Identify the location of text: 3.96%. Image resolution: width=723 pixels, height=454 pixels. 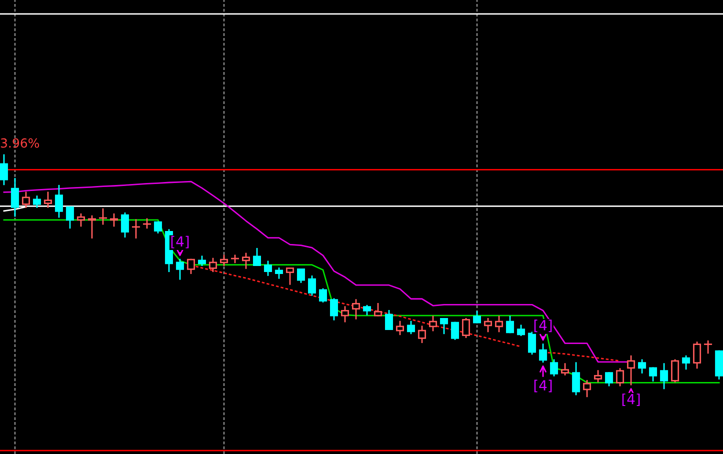
(20, 143).